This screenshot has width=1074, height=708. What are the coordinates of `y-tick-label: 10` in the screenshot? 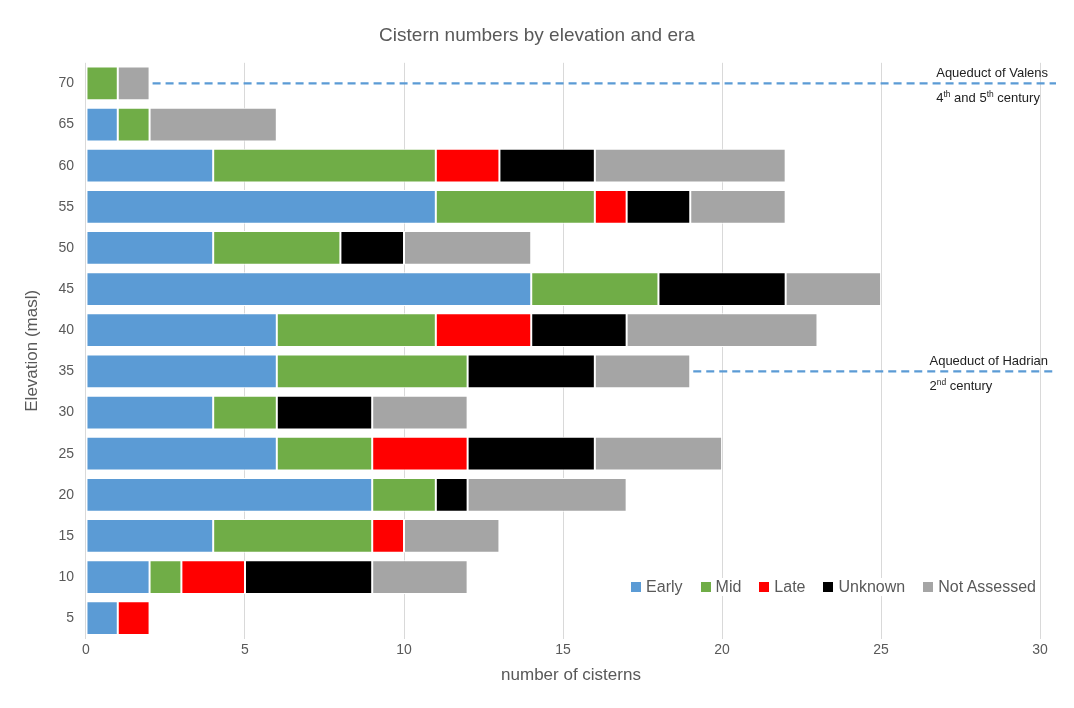 It's located at (66, 575).